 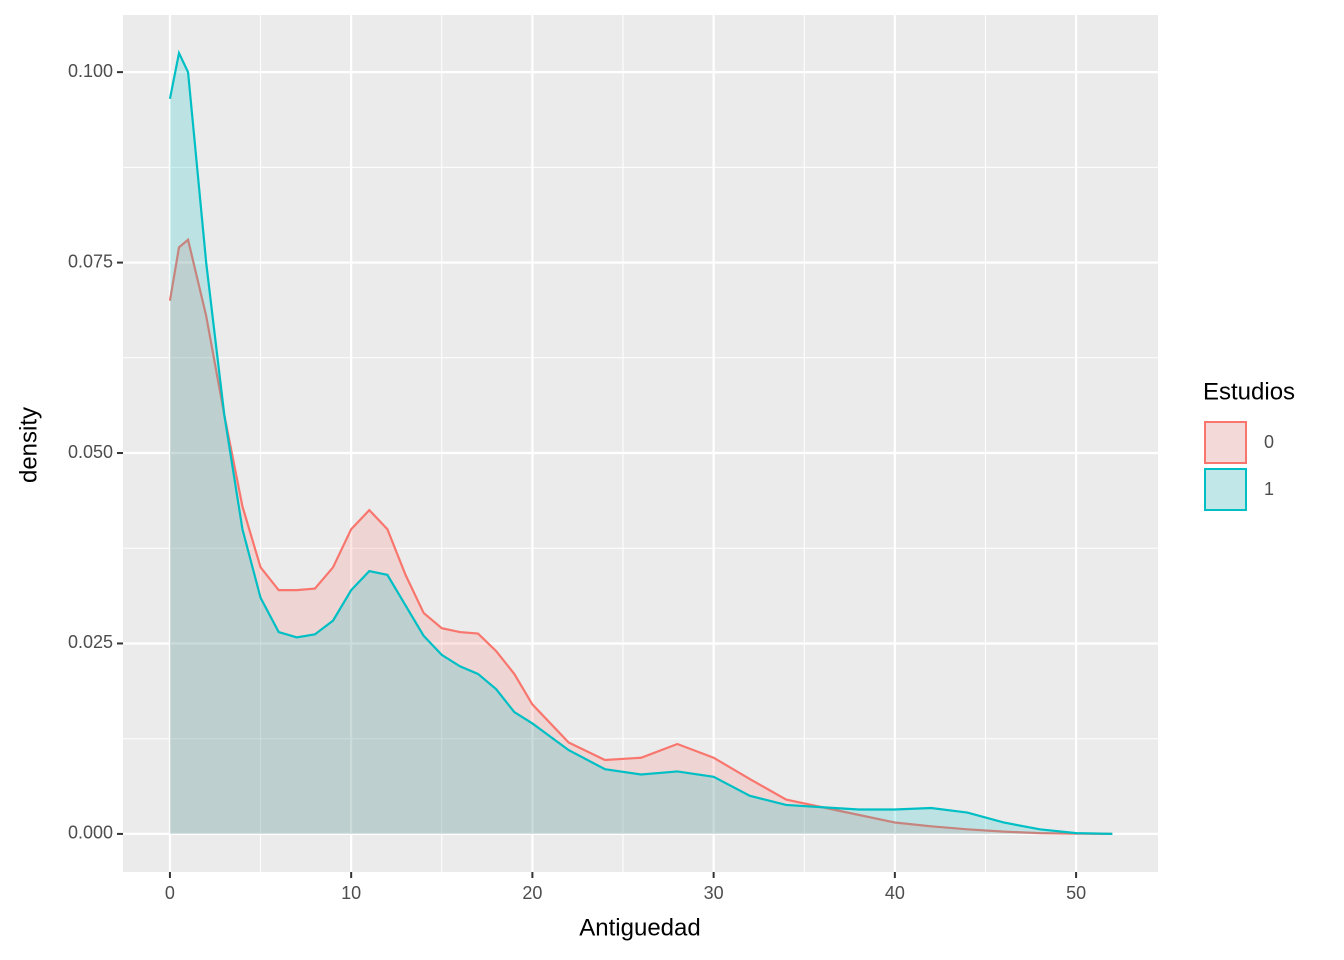 I want to click on y-tick-label: 0.075, so click(x=90, y=261).